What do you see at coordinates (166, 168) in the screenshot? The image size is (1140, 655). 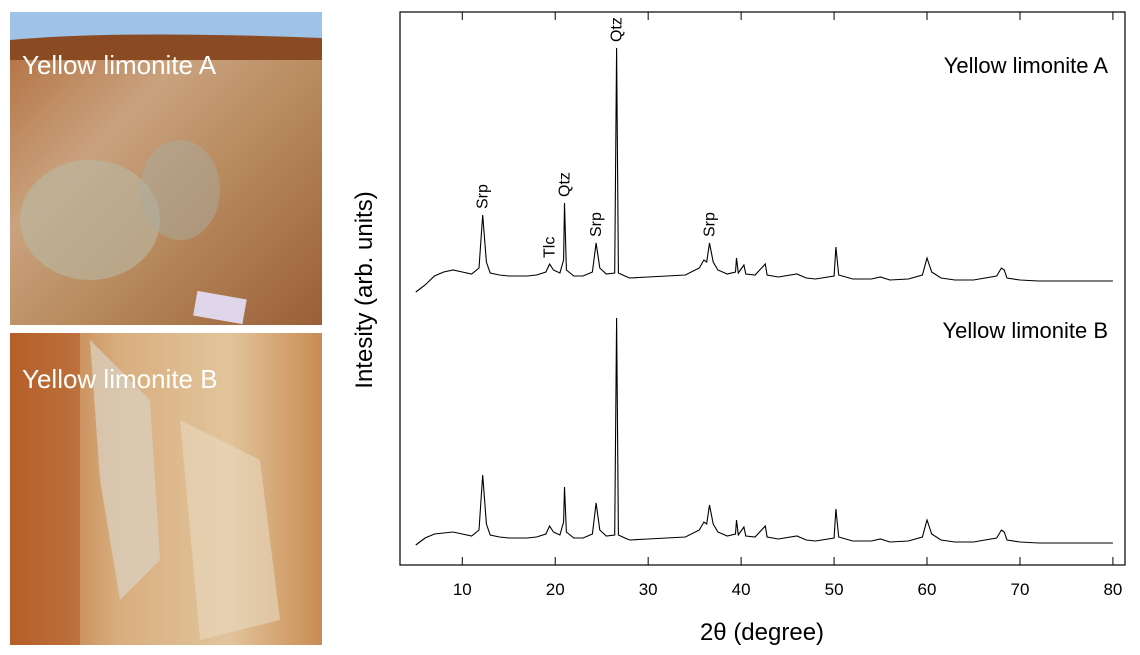 I see `photo-a: Yellow limonite A` at bounding box center [166, 168].